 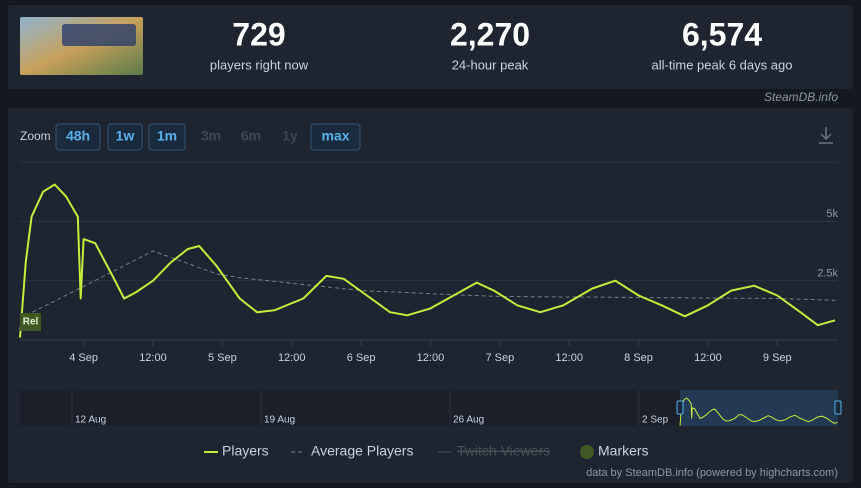 What do you see at coordinates (722, 64) in the screenshot?
I see `stat-label: all-time peak 6 days ago` at bounding box center [722, 64].